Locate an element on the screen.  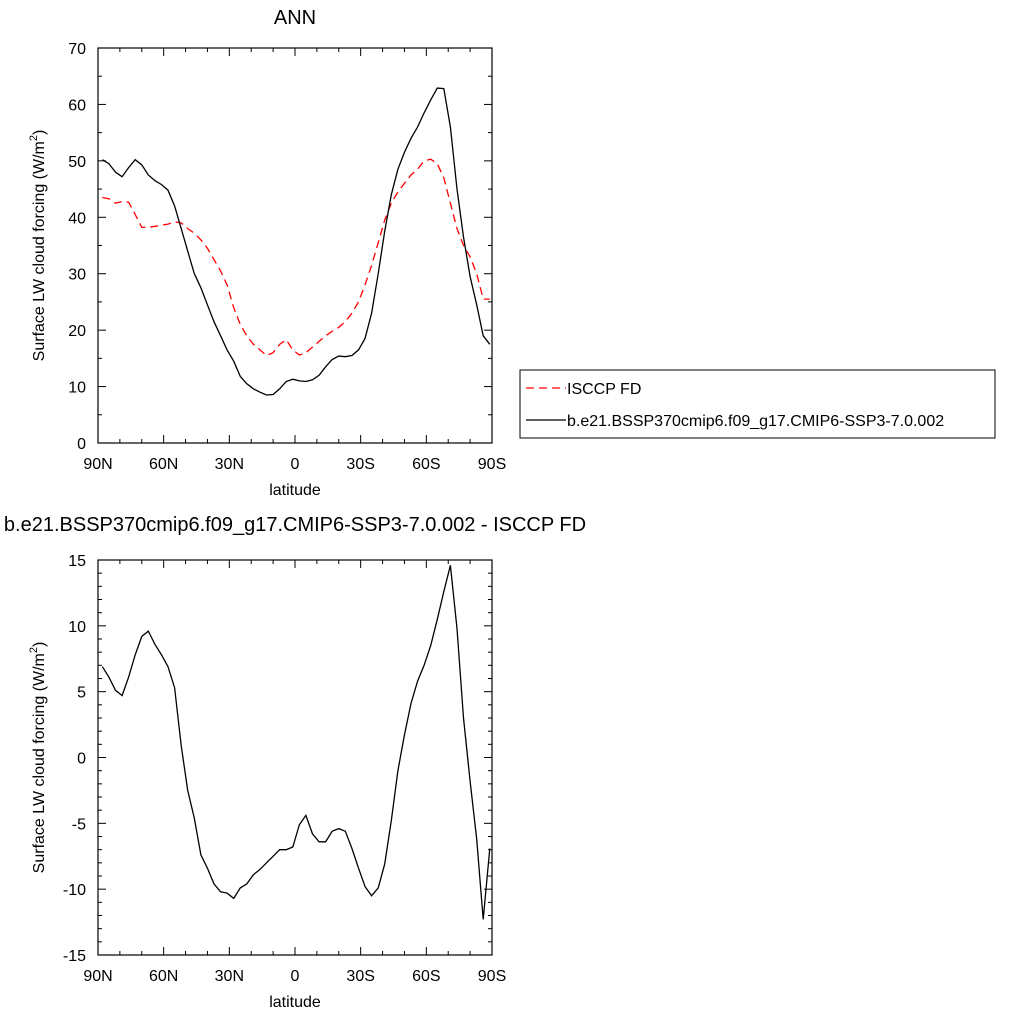
legend-box is located at coordinates (757, 404).